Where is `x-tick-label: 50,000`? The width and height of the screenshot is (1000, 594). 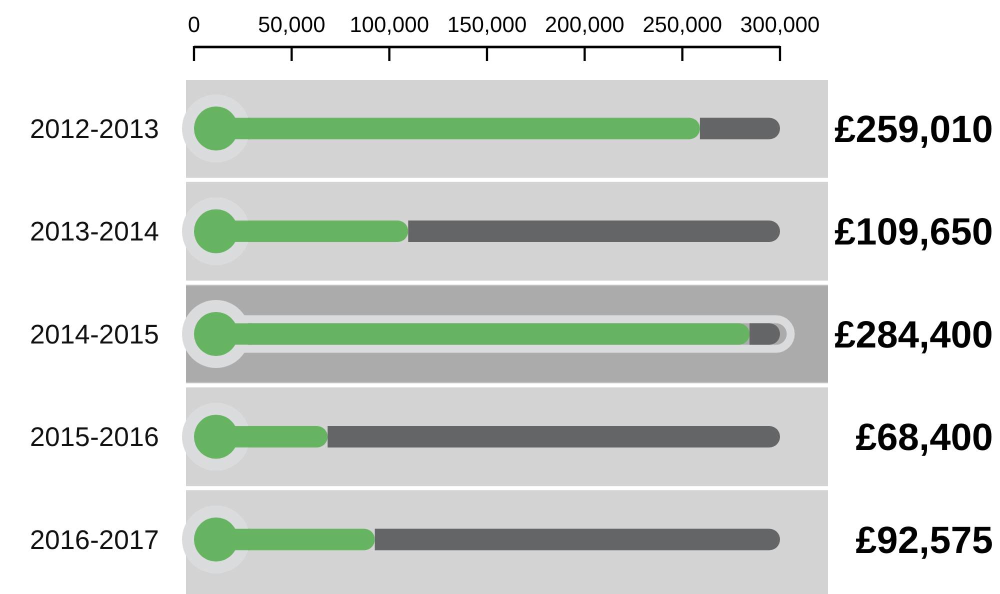 x-tick-label: 50,000 is located at coordinates (292, 24).